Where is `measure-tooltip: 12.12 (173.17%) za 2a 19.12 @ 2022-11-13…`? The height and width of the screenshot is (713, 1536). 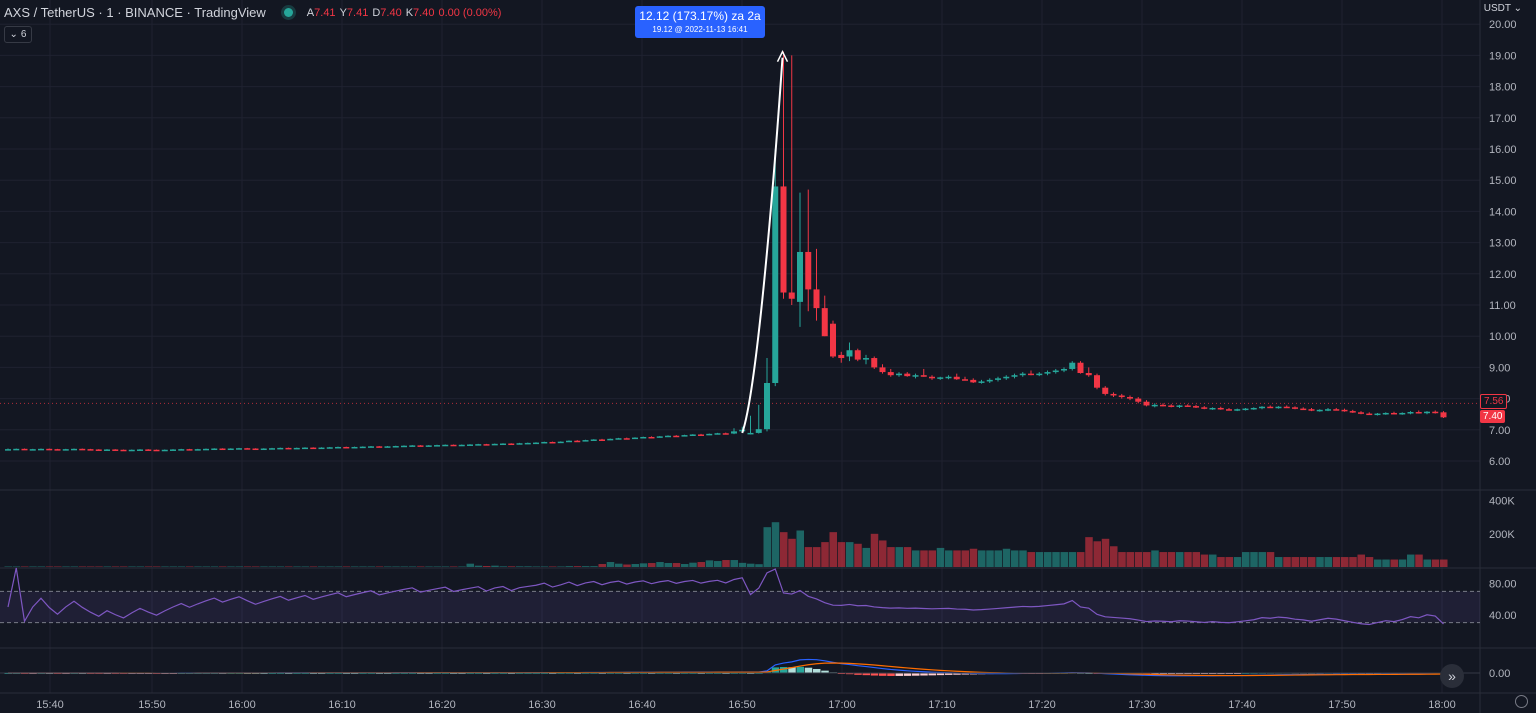 measure-tooltip: 12.12 (173.17%) za 2a 19.12 @ 2022-11-13… is located at coordinates (700, 22).